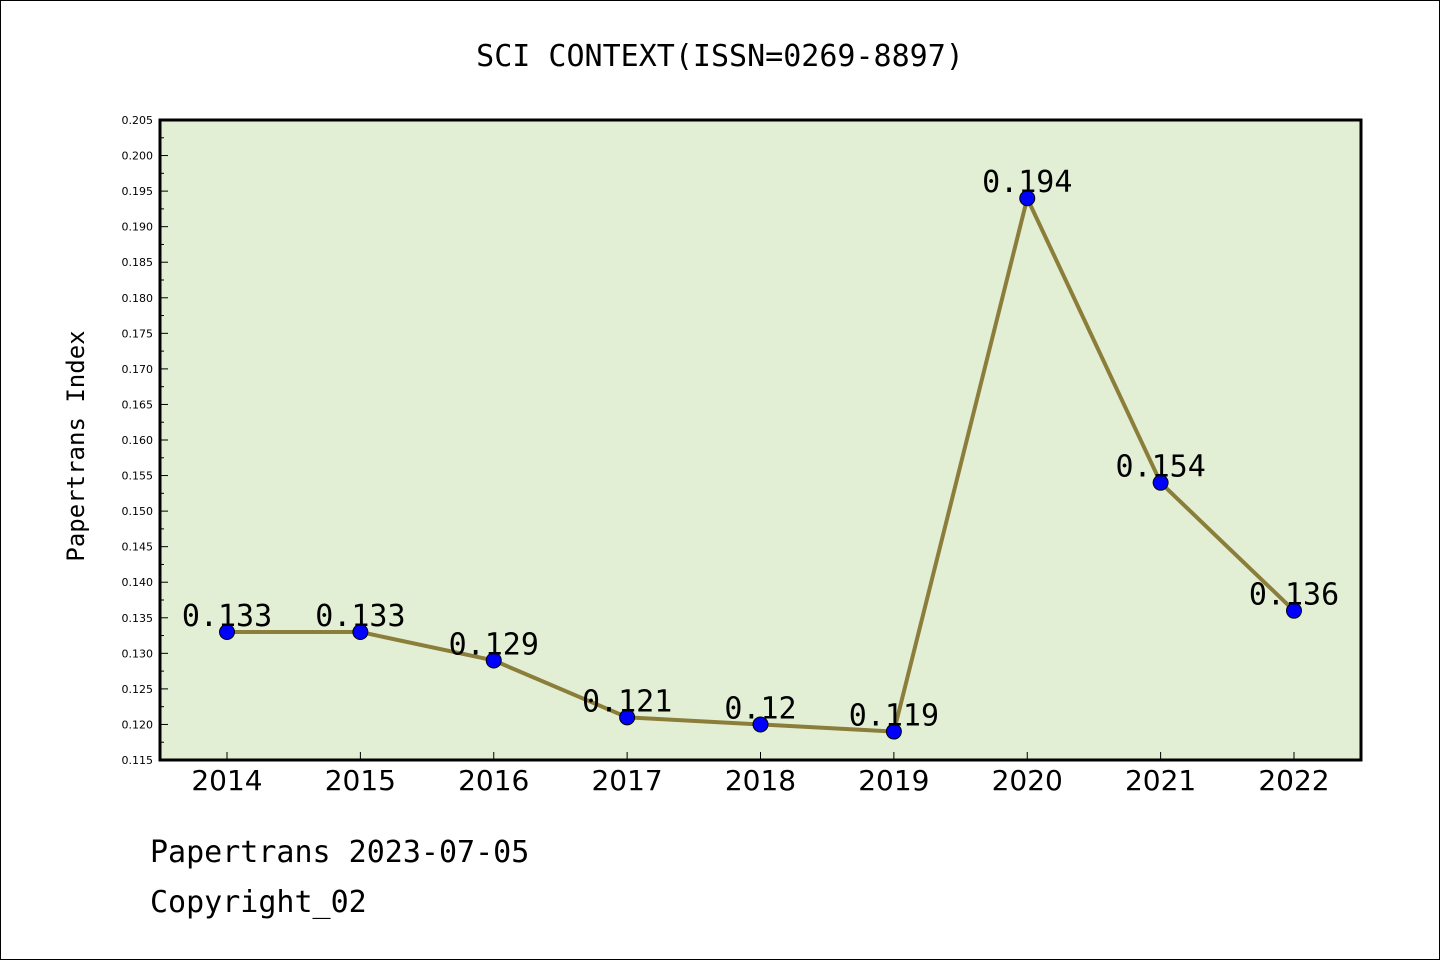 This screenshot has width=1440, height=960. I want to click on y-tick-label: 0.190, so click(138, 227).